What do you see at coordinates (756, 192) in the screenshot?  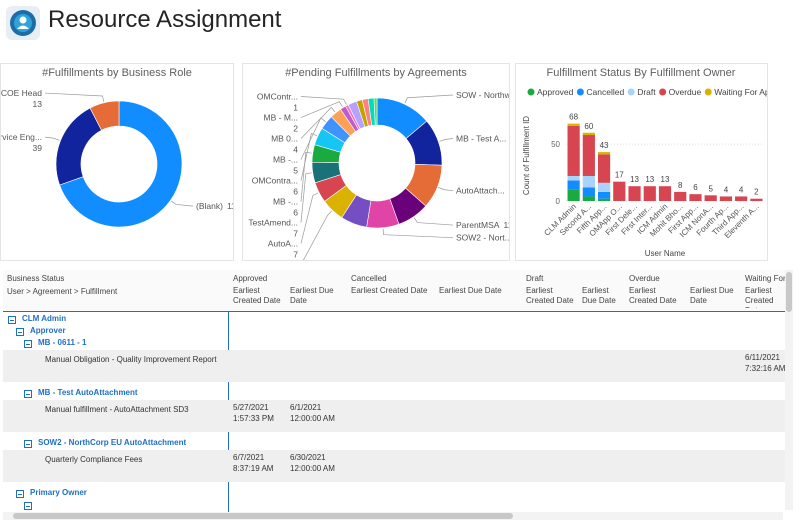 I see `total-label: 2` at bounding box center [756, 192].